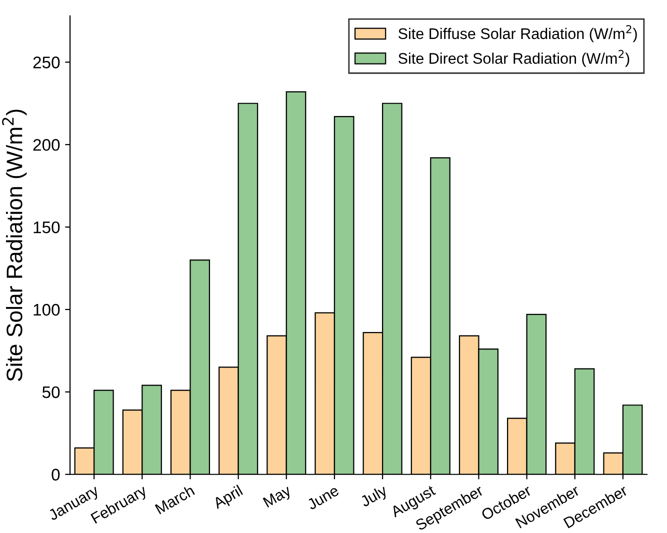  I want to click on legend-label: Site Direct Solar Radiation (W/m$^{2}$), so click(514, 58).